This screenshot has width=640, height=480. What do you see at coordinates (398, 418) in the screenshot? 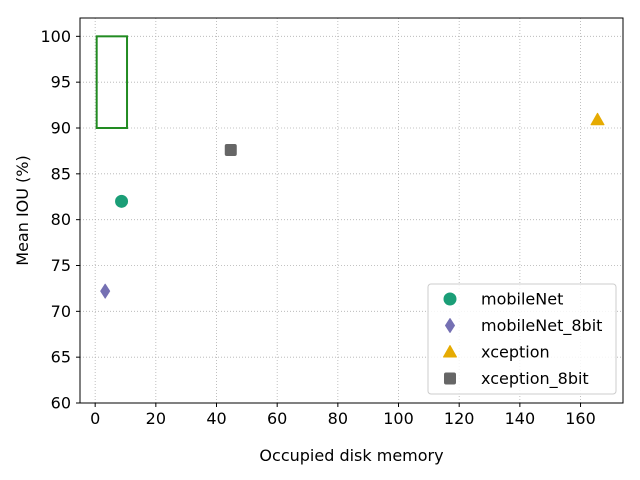
I see `x-tick-label: 100` at bounding box center [398, 418].